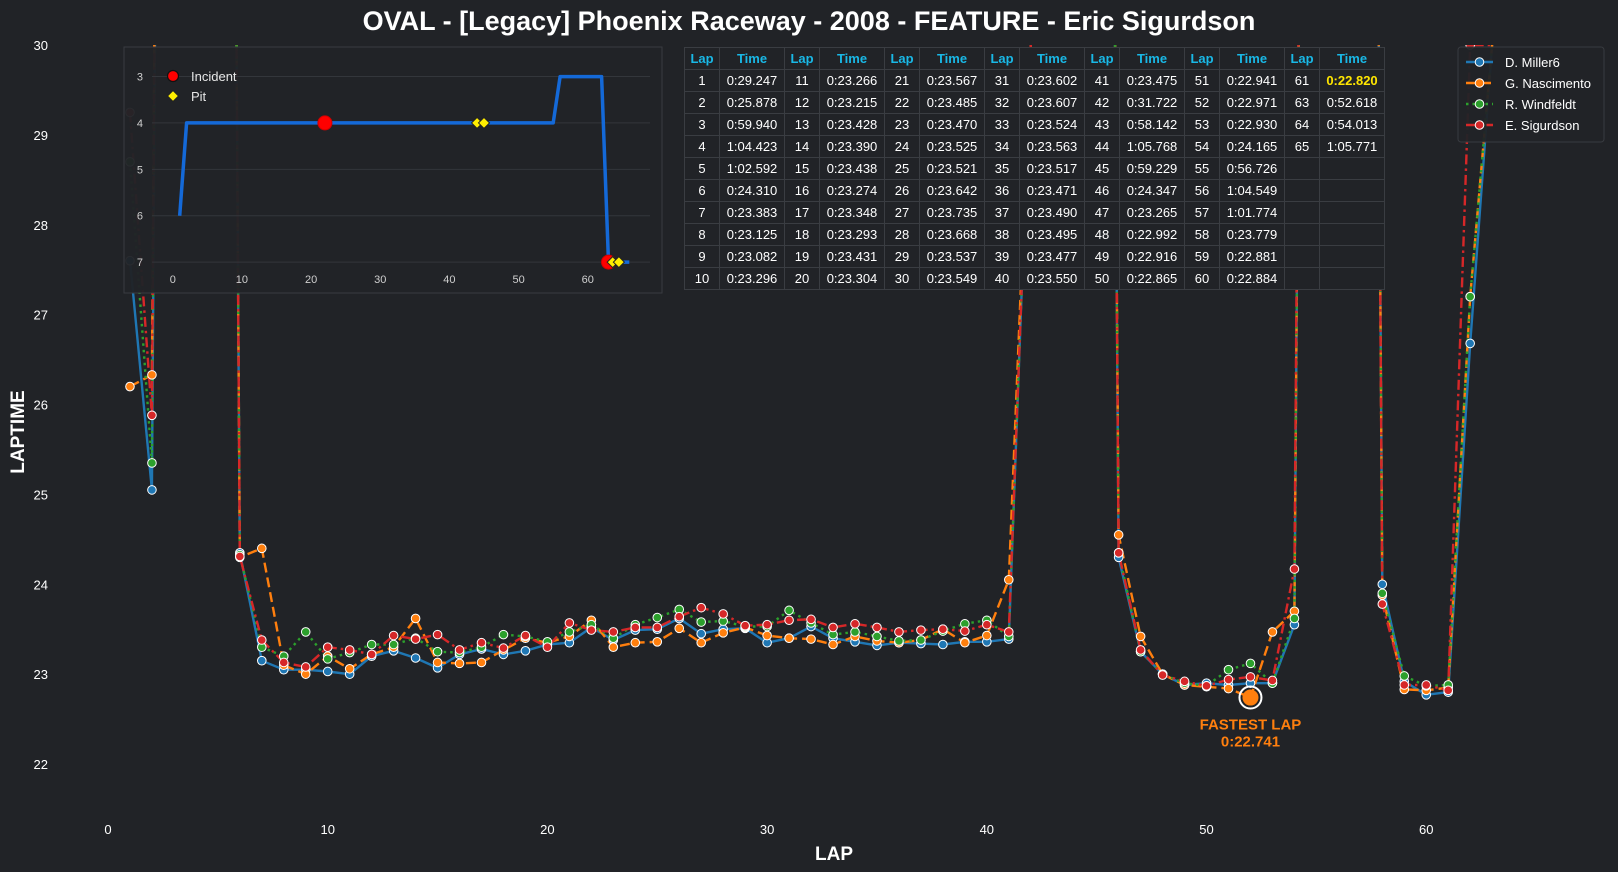 This screenshot has height=872, width=1618. I want to click on lap-time-cell: 0:23.779, so click(1252, 234).